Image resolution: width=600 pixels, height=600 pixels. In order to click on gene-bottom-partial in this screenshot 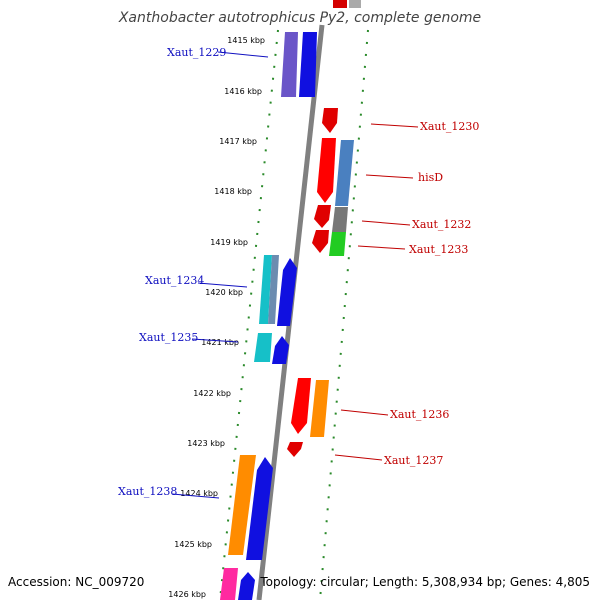, I will do `click(237, 584)`.